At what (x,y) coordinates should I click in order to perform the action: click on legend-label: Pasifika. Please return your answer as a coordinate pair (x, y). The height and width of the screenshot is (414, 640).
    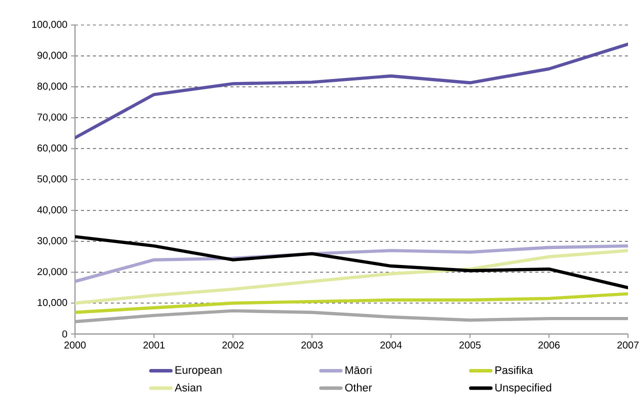
    Looking at the image, I should click on (514, 370).